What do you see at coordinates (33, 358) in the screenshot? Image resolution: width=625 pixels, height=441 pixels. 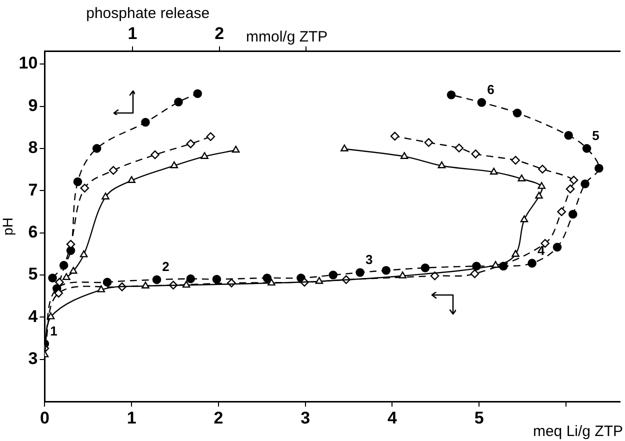 I see `y-tick-label: 3` at bounding box center [33, 358].